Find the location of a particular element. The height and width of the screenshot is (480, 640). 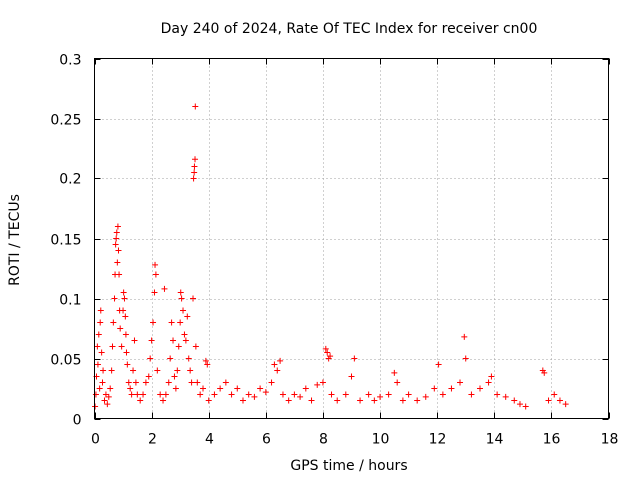

y-tick-label: 0.25 is located at coordinates (65, 121).